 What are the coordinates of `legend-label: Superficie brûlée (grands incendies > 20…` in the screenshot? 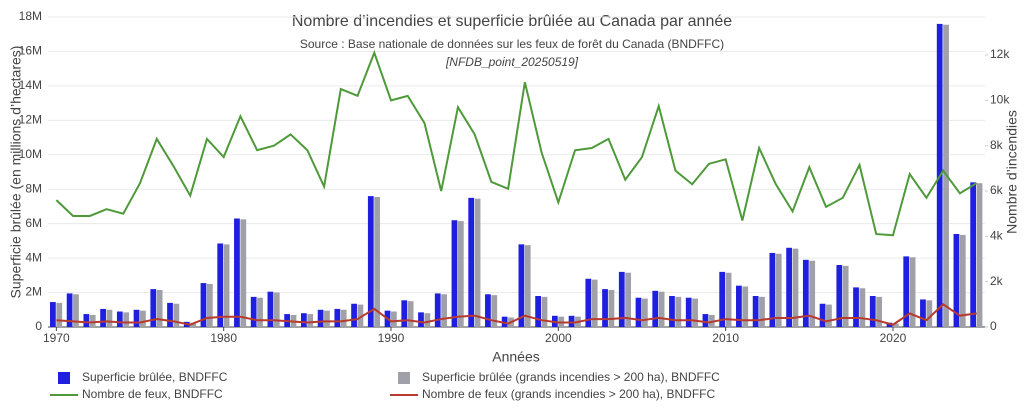 It's located at (571, 377).